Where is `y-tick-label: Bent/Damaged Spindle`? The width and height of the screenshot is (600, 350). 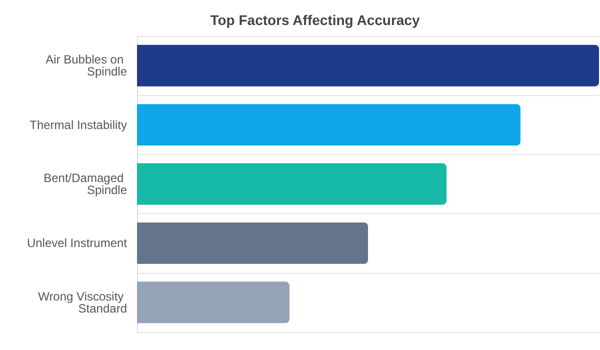 y-tick-label: Bent/Damaged Spindle is located at coordinates (86, 184).